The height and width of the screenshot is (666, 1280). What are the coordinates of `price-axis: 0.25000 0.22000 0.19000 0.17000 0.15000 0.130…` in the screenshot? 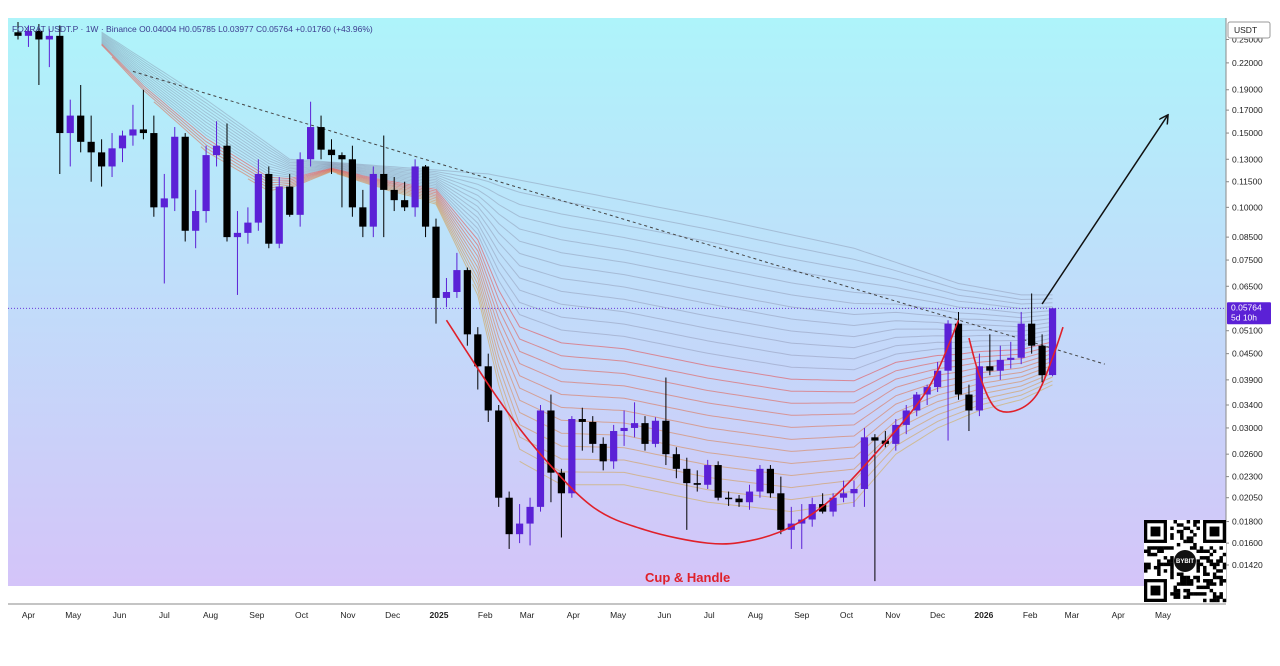 It's located at (1244, 302).